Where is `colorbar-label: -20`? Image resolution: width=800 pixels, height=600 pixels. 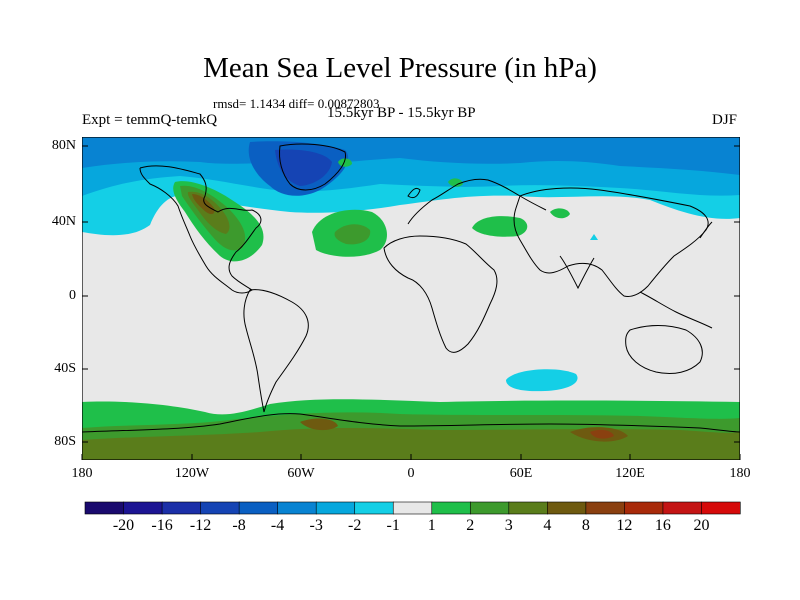 colorbar-label: -20 is located at coordinates (123, 525).